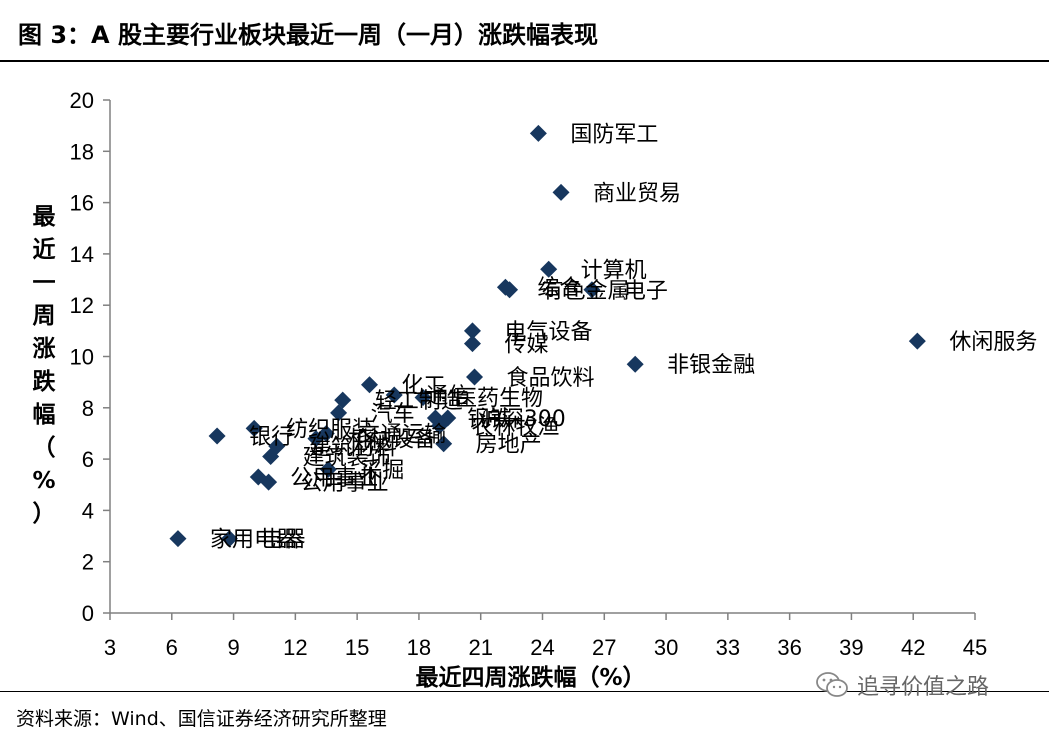 The width and height of the screenshot is (1049, 732). Describe the element at coordinates (524, 3) in the screenshot. I see `cropped-top-strip` at that location.